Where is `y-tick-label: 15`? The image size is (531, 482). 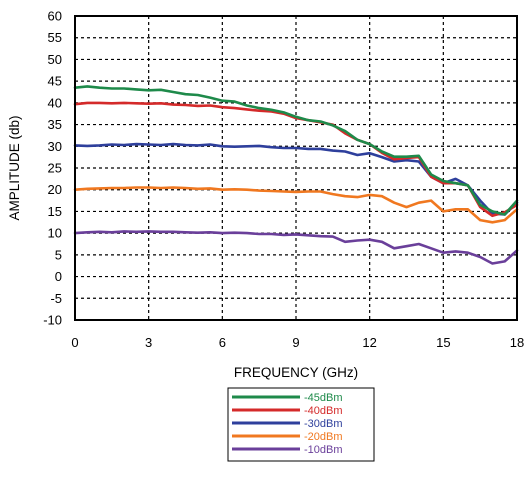 y-tick-label: 15 is located at coordinates (55, 211).